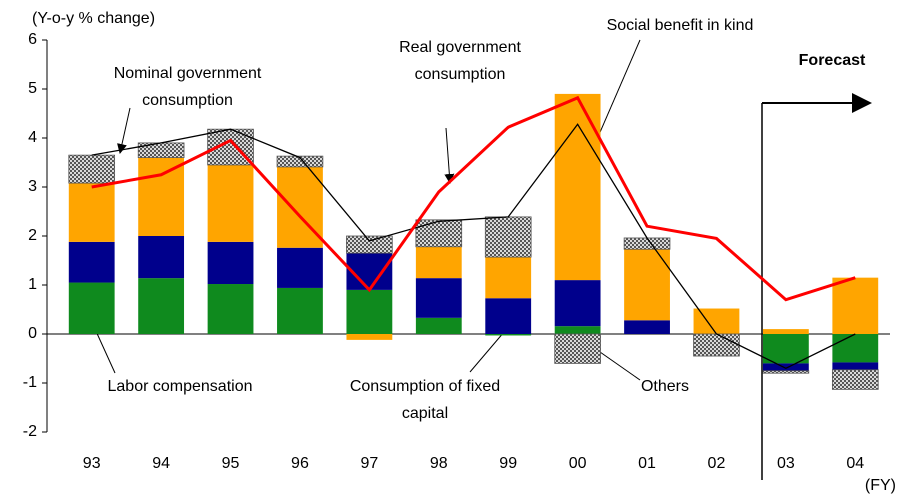 The height and width of the screenshot is (500, 898). I want to click on x-tick-label: 02, so click(717, 463).